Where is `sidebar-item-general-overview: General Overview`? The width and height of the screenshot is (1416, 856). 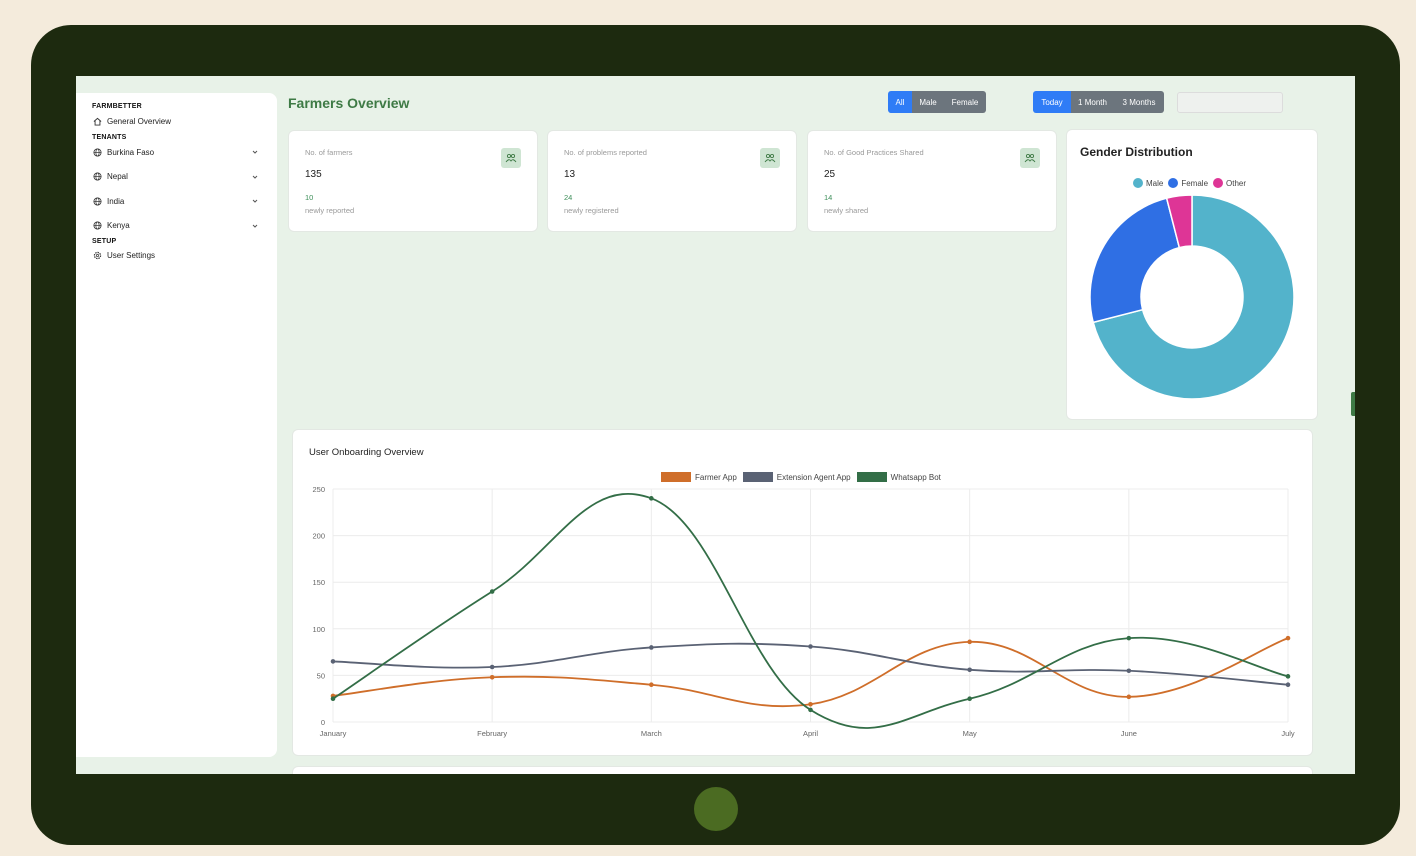
sidebar-item-general-overview: General Overview is located at coordinates (176, 121).